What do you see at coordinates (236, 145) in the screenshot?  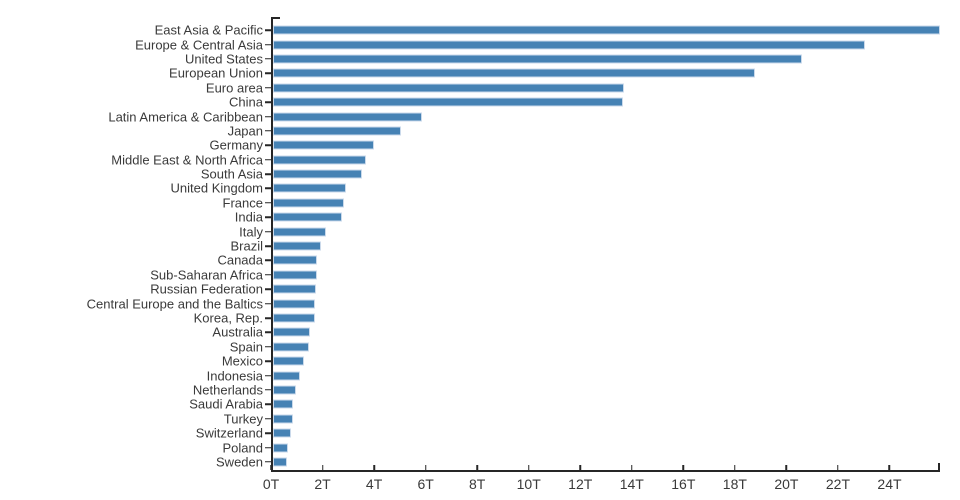 I see `category-label: Germany` at bounding box center [236, 145].